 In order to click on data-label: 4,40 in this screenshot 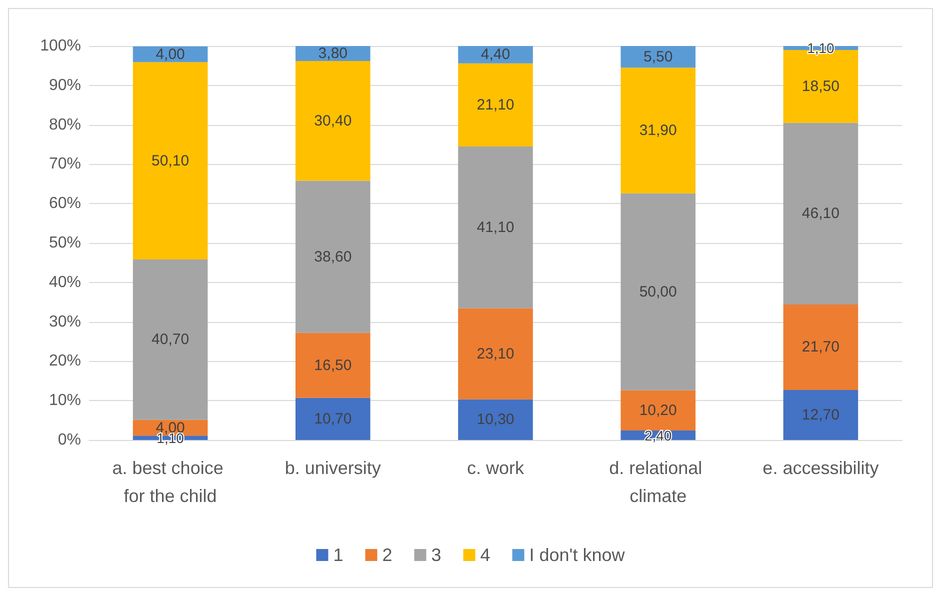, I will do `click(495, 55)`.